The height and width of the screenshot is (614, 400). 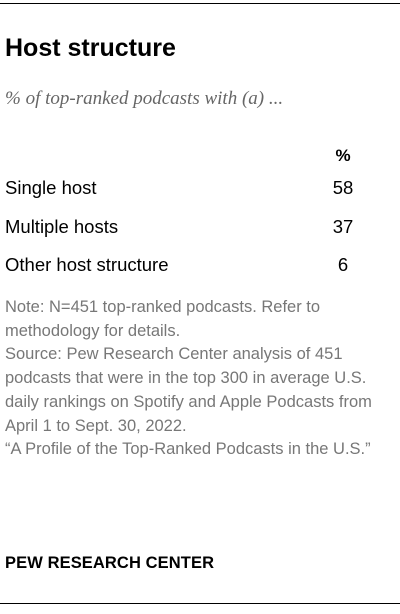 I want to click on column-header-percent: %, so click(x=343, y=155).